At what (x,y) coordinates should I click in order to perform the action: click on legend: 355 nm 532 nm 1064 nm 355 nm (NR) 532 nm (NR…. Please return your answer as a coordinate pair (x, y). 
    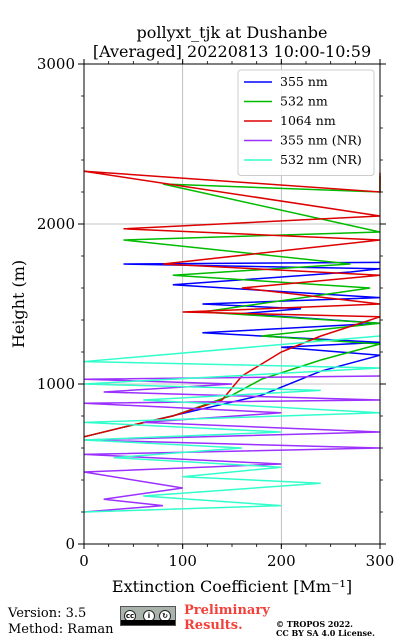
    Looking at the image, I should click on (306, 122).